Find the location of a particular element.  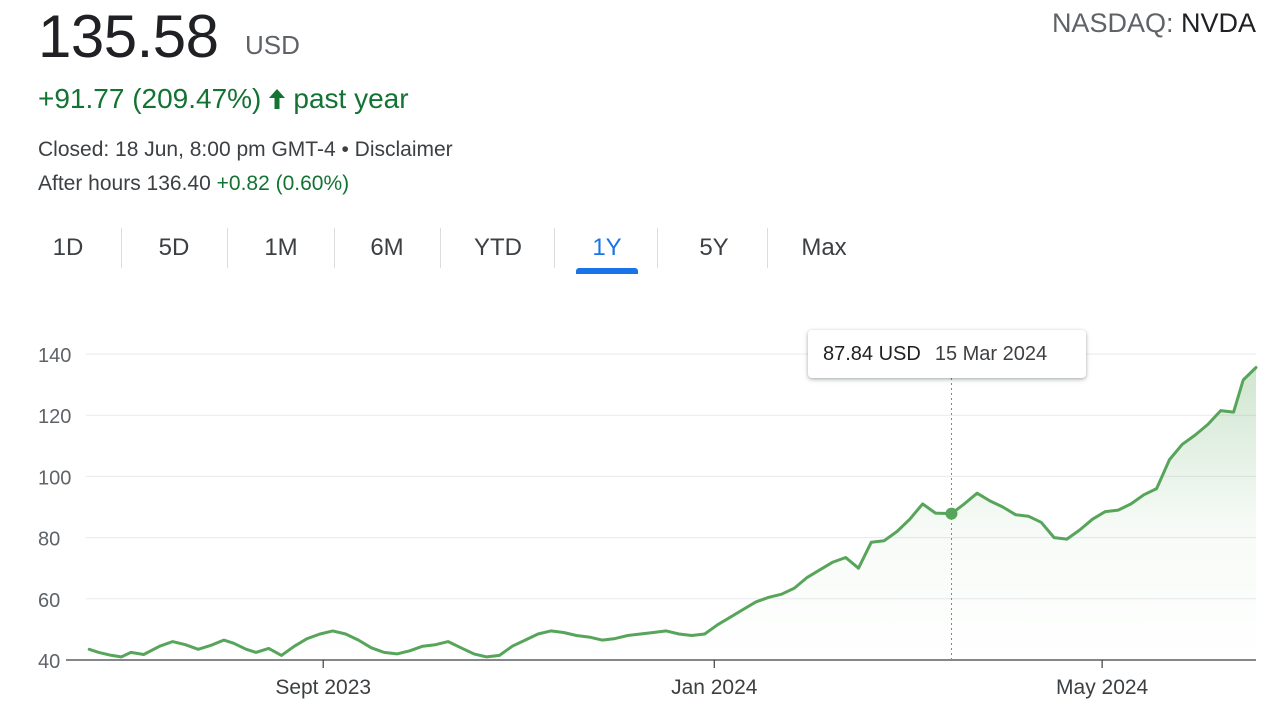

price-change: +91.77 (209.47%) past year is located at coordinates (223, 99).